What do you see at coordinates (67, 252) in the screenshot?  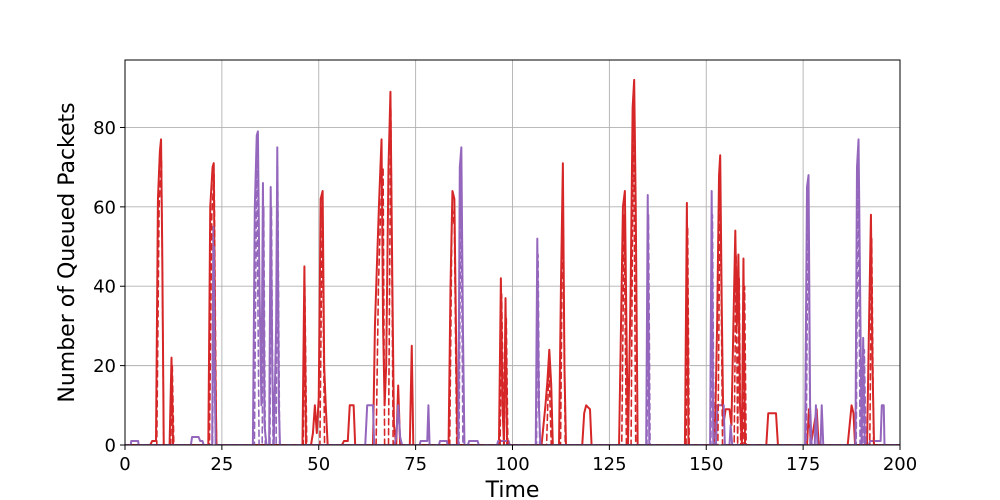 I see `y-axis-title: Number of Queued Packets` at bounding box center [67, 252].